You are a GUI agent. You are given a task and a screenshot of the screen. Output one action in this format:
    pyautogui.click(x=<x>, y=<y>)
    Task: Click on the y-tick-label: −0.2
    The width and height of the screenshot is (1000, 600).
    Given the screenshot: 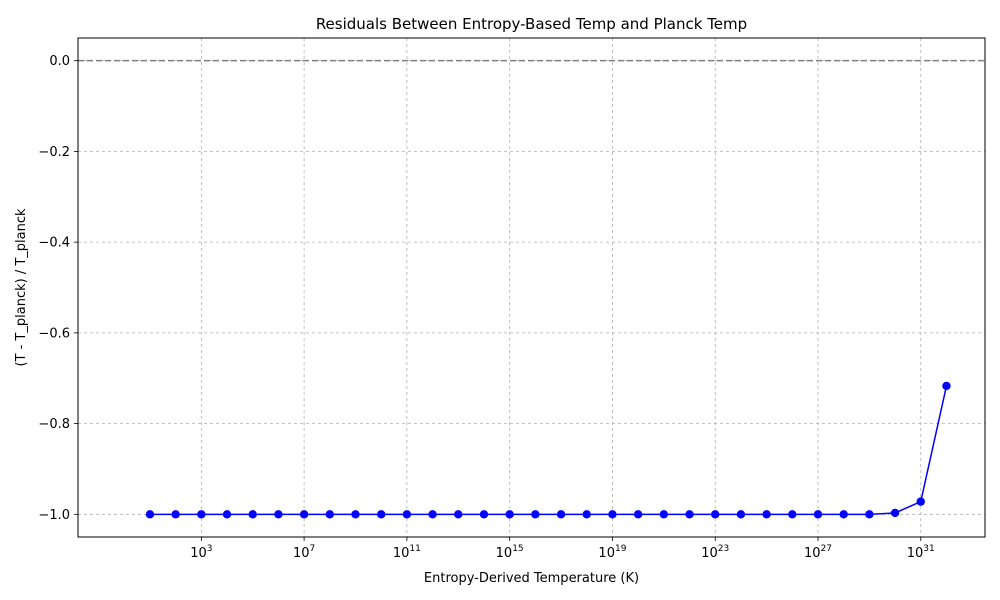 What is the action you would take?
    pyautogui.click(x=54, y=152)
    